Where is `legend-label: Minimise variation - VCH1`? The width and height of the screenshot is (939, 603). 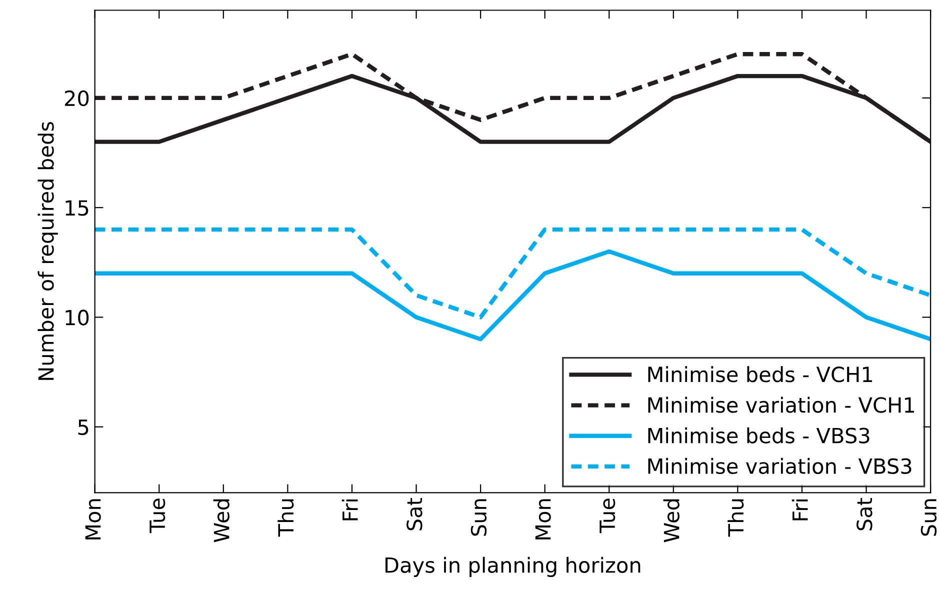
legend-label: Minimise variation - VCH1 is located at coordinates (781, 404).